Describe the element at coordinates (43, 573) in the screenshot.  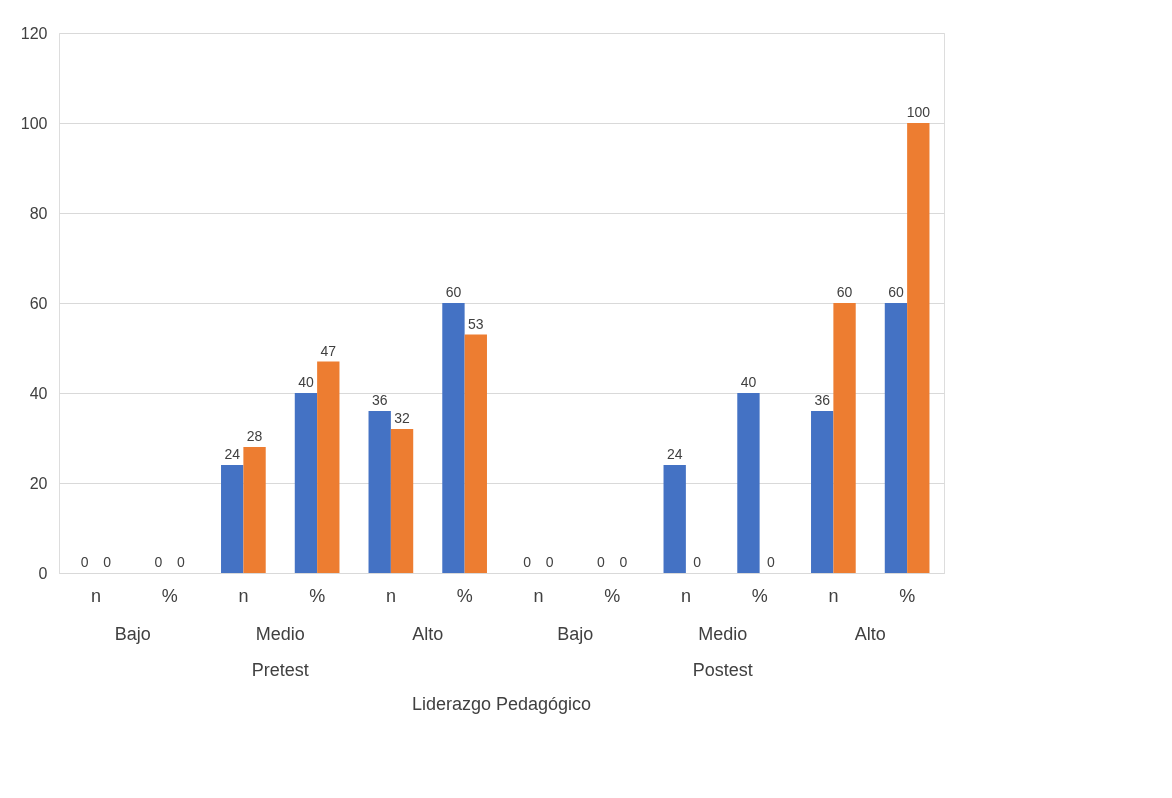
I see `y-tick-label: 0` at that location.